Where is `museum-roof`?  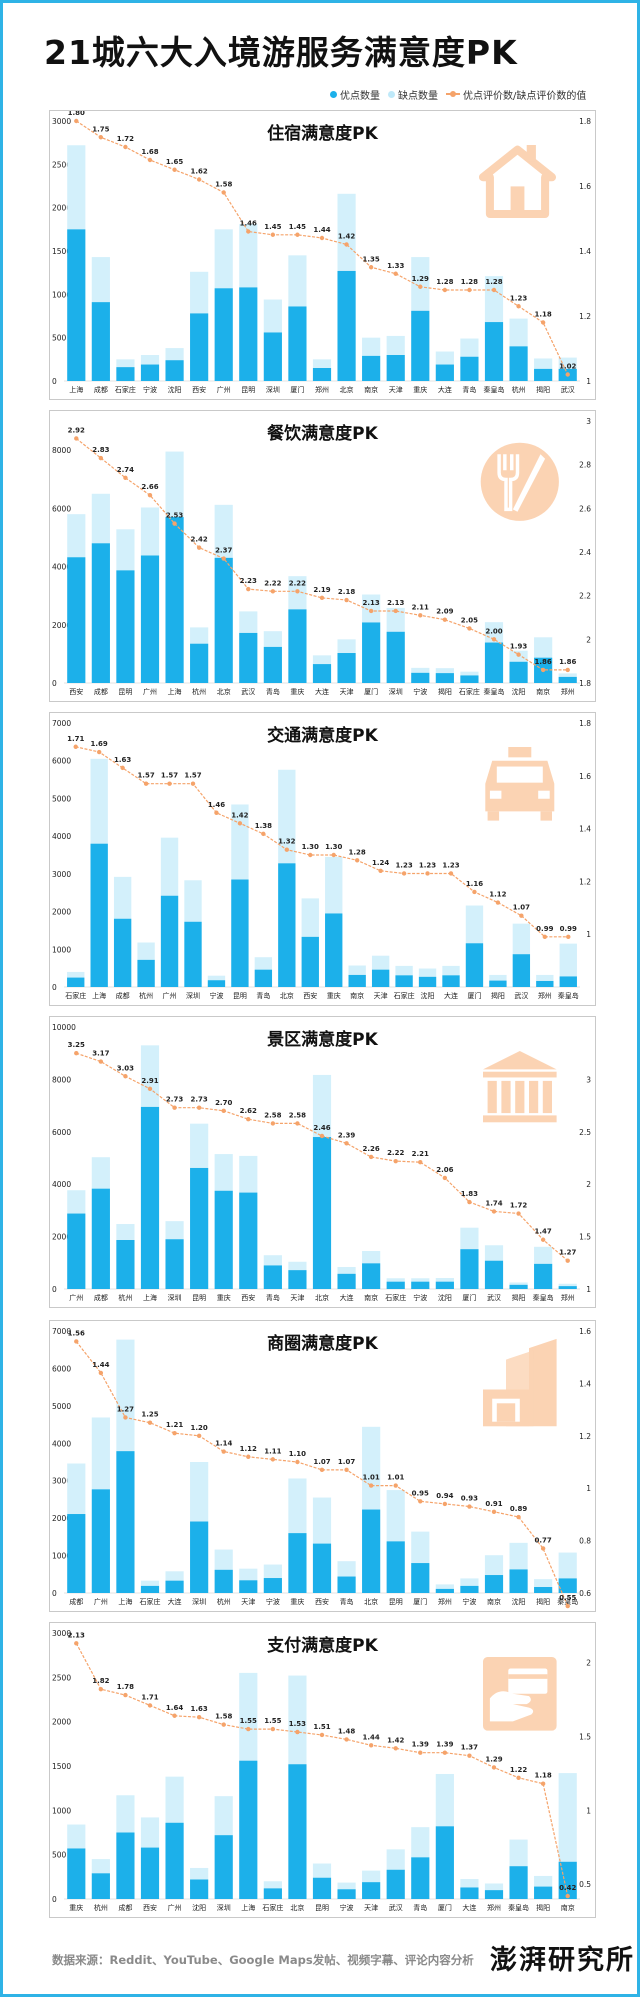 museum-roof is located at coordinates (520, 1060).